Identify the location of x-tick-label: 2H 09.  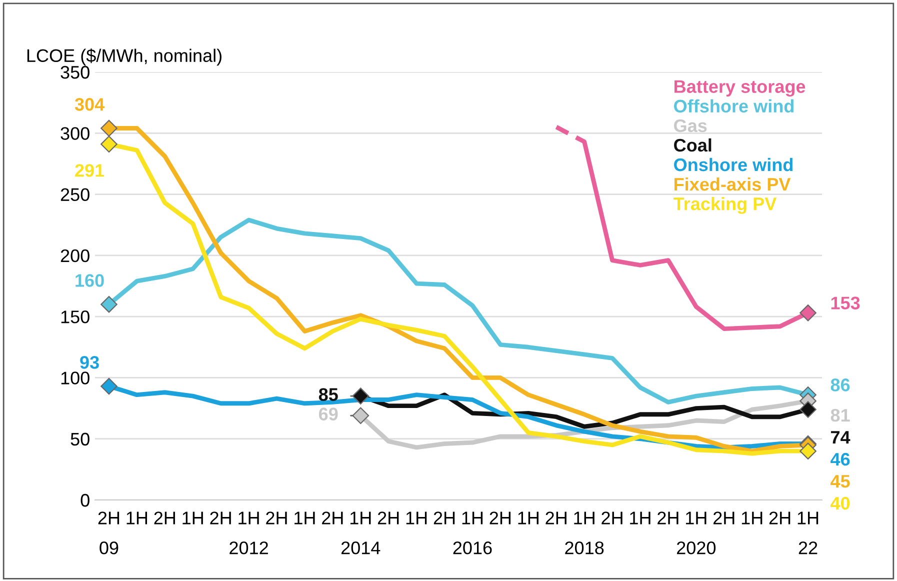
(109, 533).